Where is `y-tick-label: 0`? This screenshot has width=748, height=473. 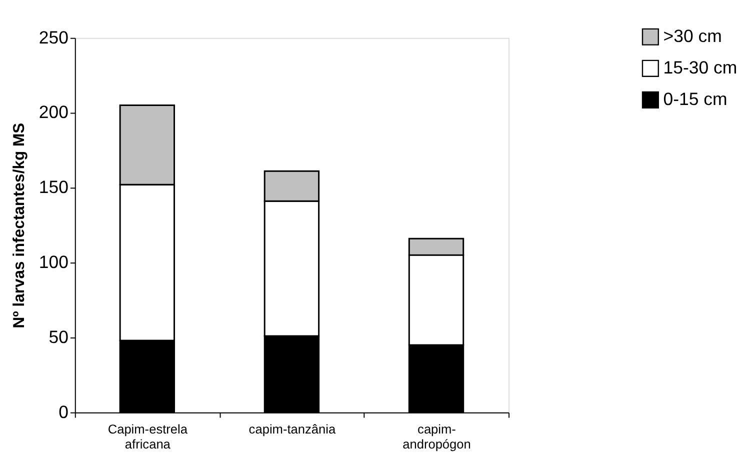 y-tick-label: 0 is located at coordinates (63, 412).